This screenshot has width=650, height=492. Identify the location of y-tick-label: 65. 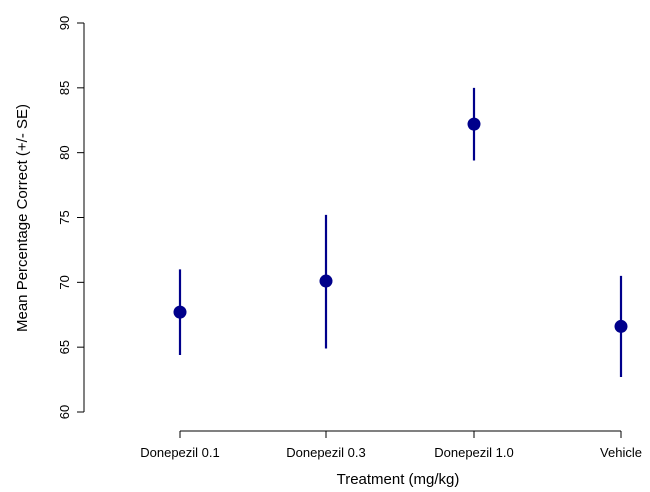
(64, 347).